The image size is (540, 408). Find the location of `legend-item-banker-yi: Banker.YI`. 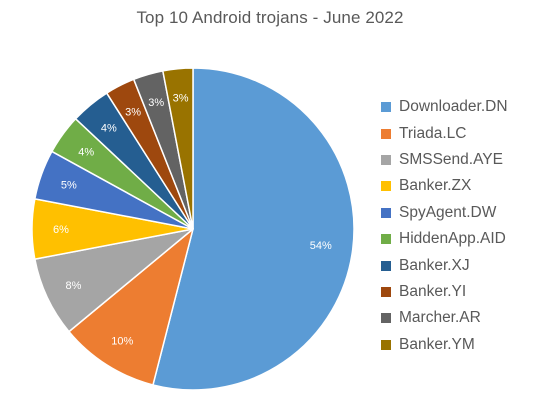

legend-item-banker-yi: Banker.YI is located at coordinates (459, 292).